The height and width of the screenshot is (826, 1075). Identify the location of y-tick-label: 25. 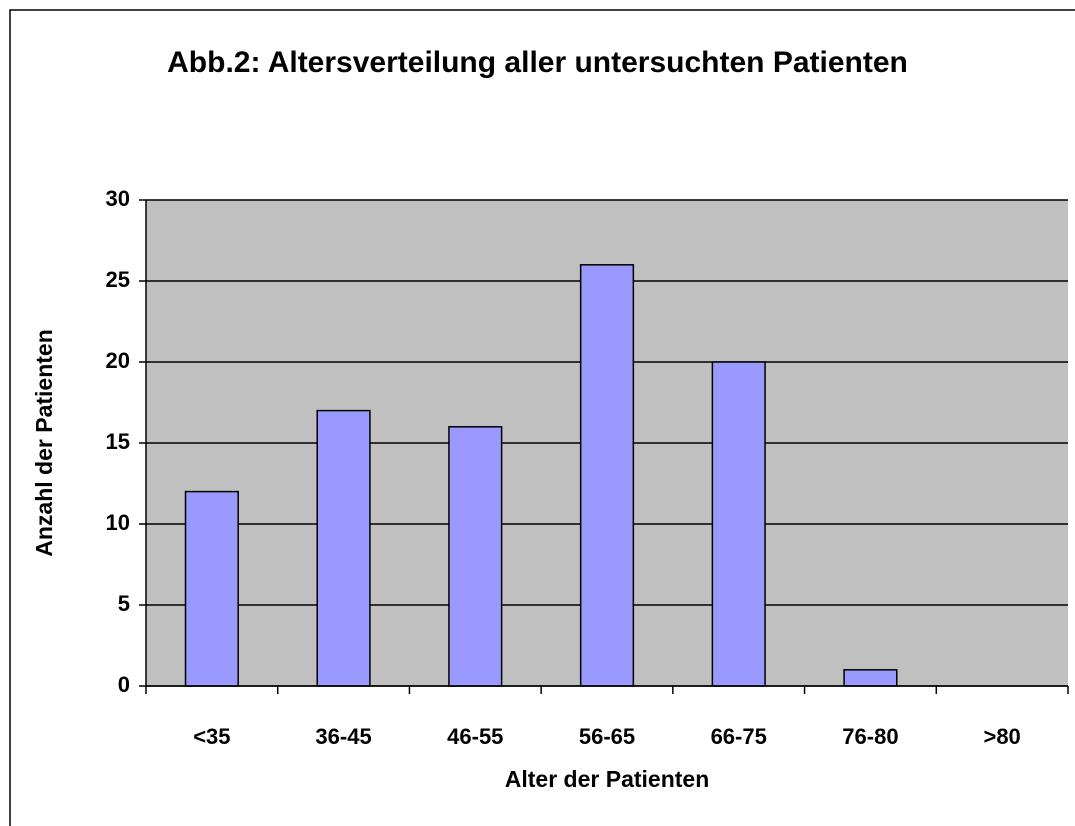
(118, 279).